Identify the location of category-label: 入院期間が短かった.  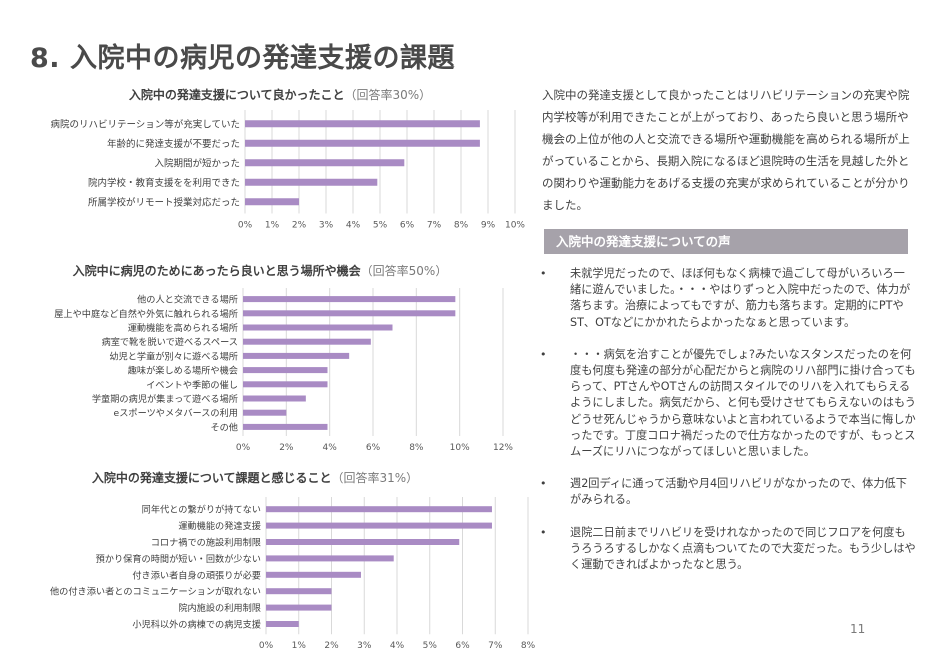
(197, 163).